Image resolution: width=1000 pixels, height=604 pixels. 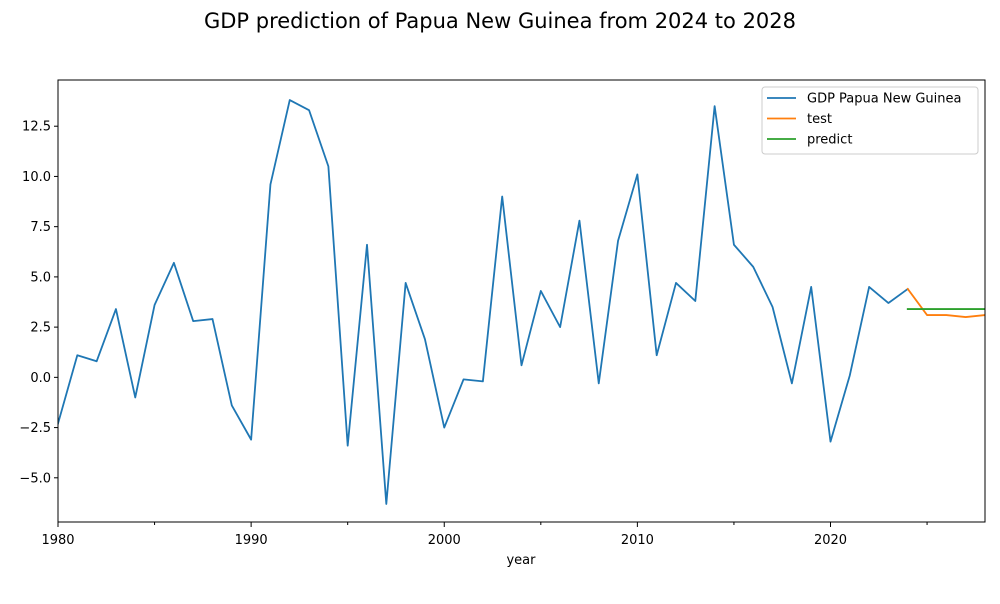 What do you see at coordinates (40, 227) in the screenshot?
I see `y-tick-label: 7.5` at bounding box center [40, 227].